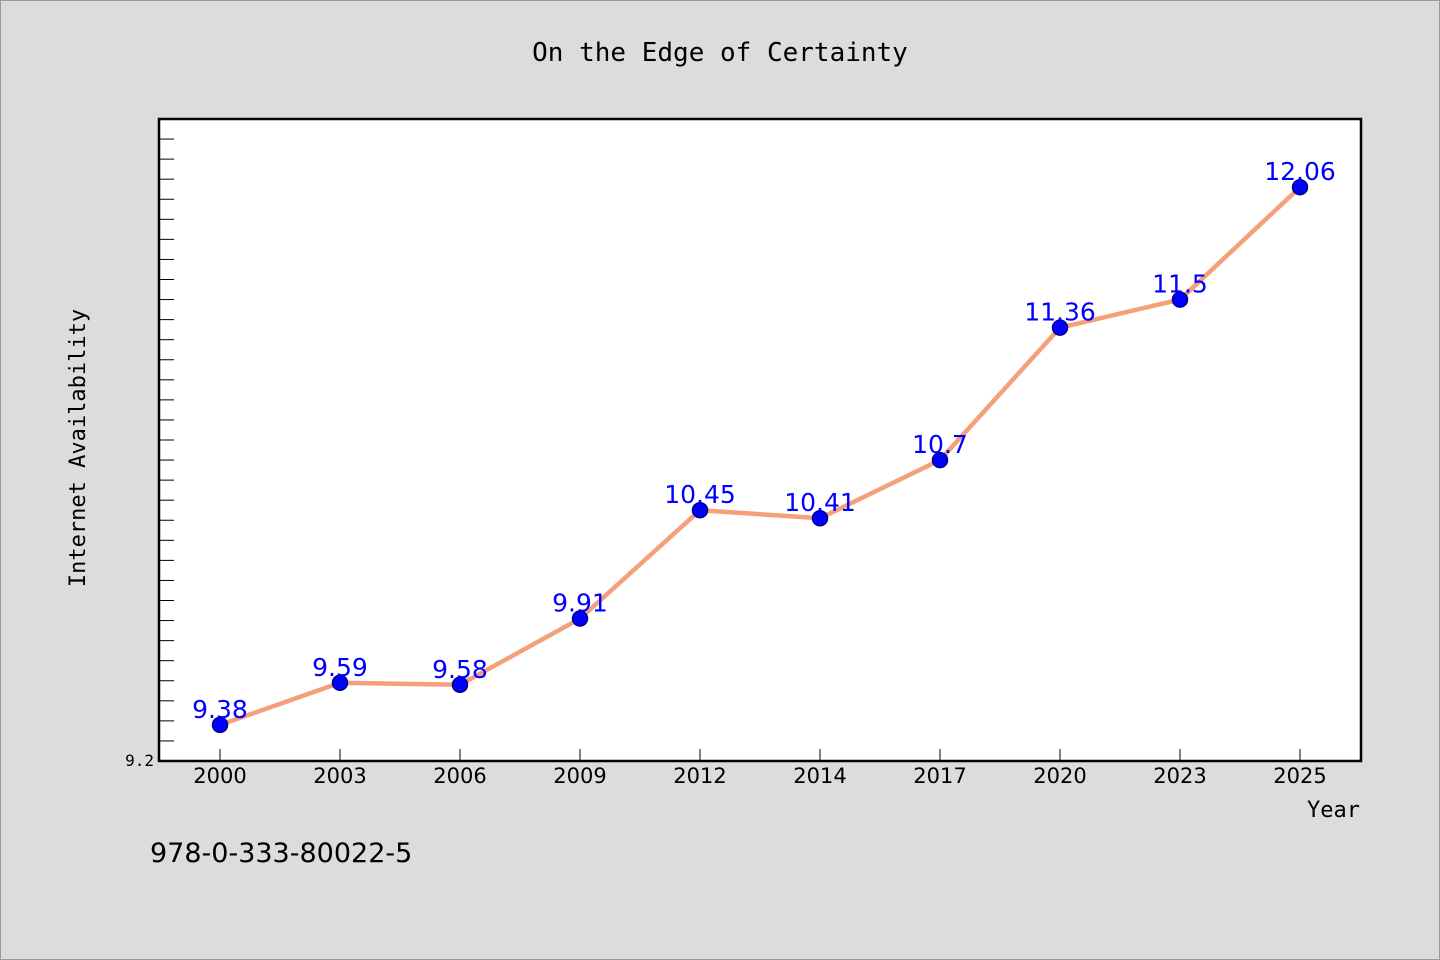 This screenshot has width=1440, height=960. I want to click on isbn-label: 978-0-333-80022-5, so click(281, 853).